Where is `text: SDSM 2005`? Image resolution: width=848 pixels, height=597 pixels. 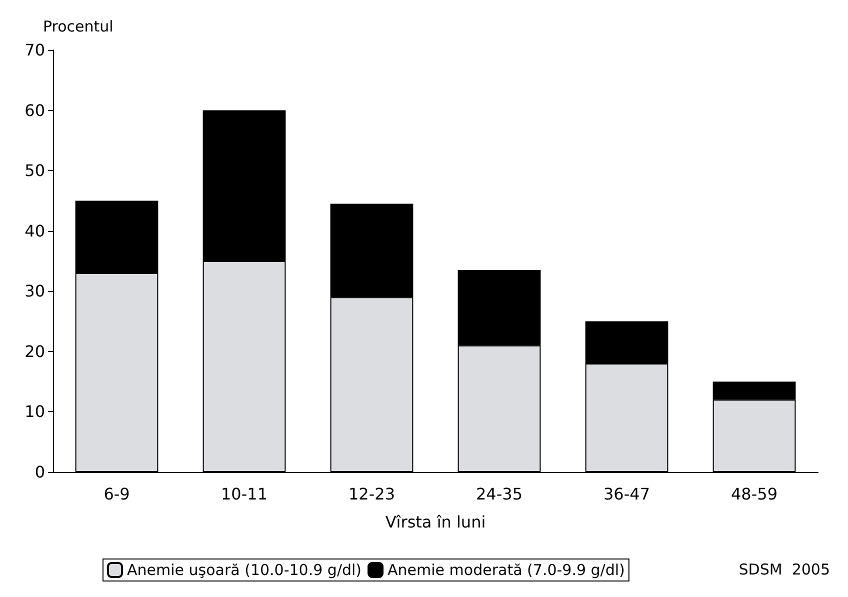 text: SDSM 2005 is located at coordinates (784, 569).